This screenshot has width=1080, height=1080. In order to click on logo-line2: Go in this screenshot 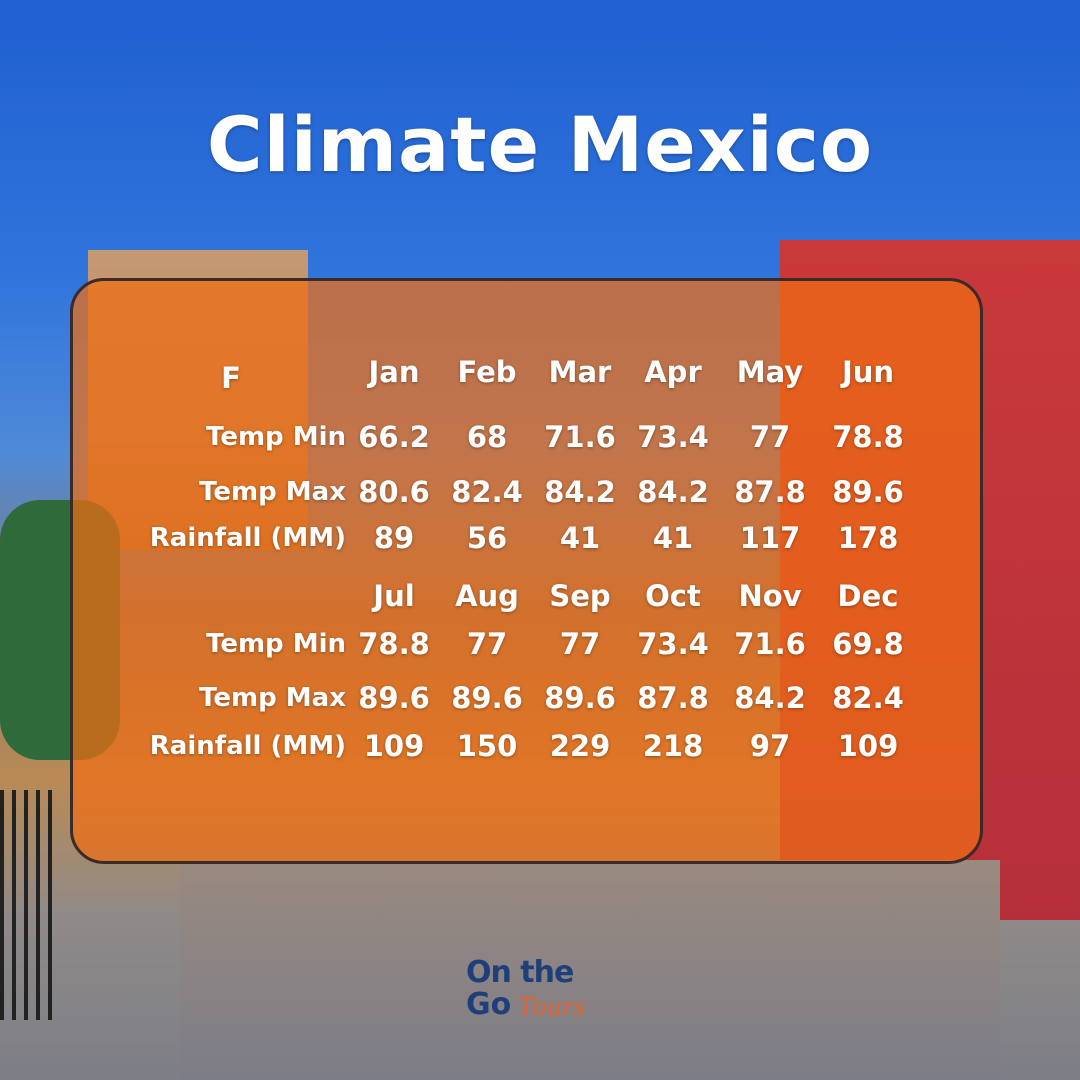, I will do `click(489, 1004)`.